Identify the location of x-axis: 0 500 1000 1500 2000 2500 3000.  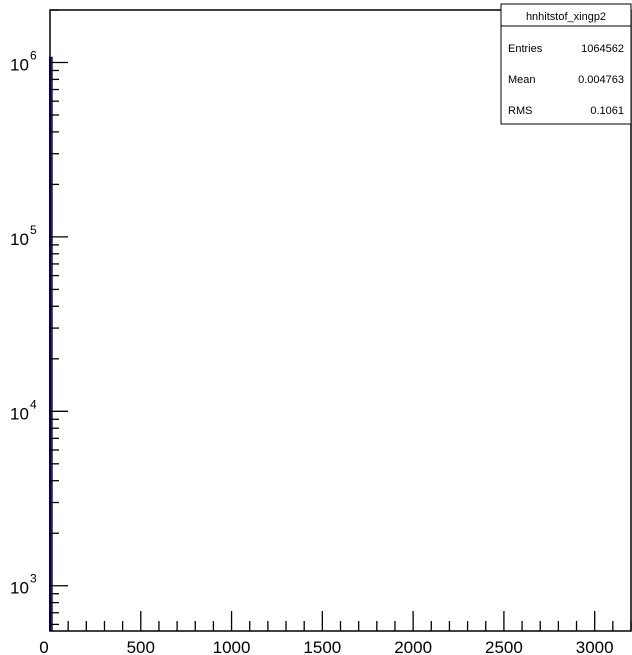
(335, 633).